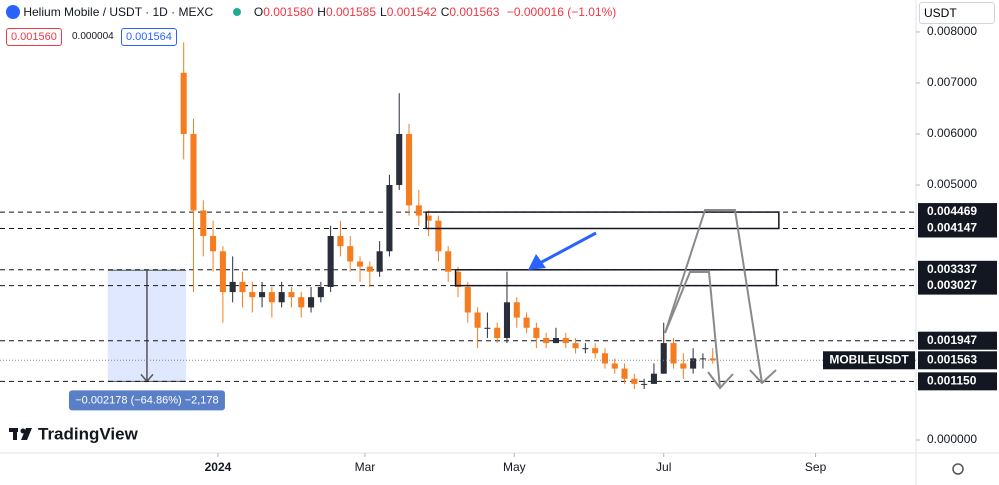 This screenshot has width=999, height=485. I want to click on level-label: 0.004147, so click(952, 228).